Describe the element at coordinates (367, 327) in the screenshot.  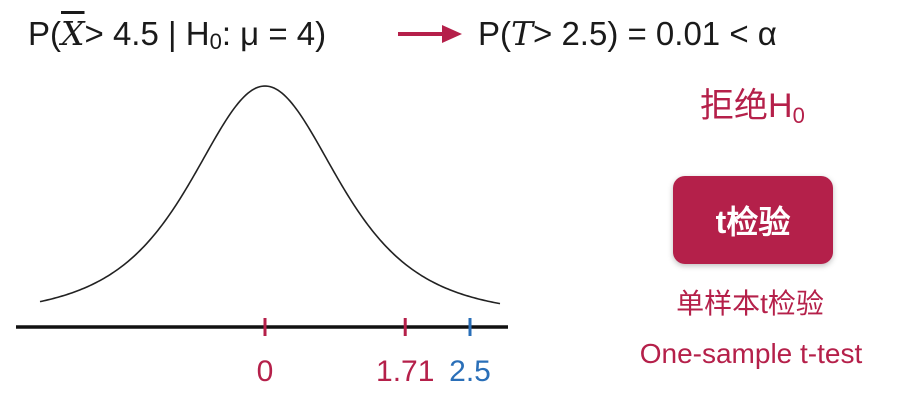
I see `axis-ticks` at that location.